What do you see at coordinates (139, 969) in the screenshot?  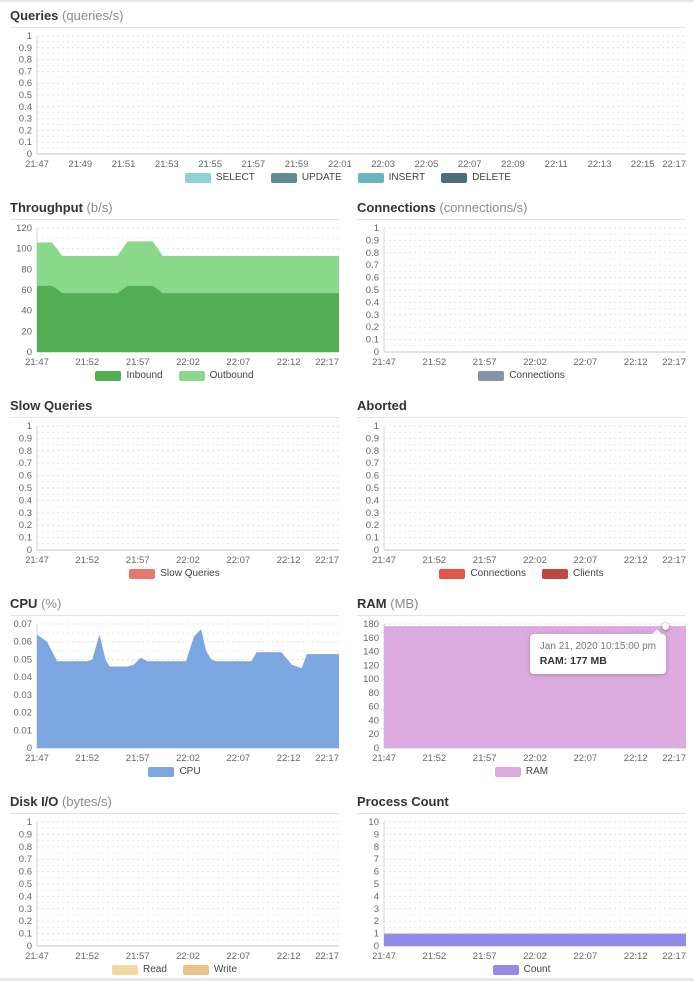 I see `legend-item-read: Read` at bounding box center [139, 969].